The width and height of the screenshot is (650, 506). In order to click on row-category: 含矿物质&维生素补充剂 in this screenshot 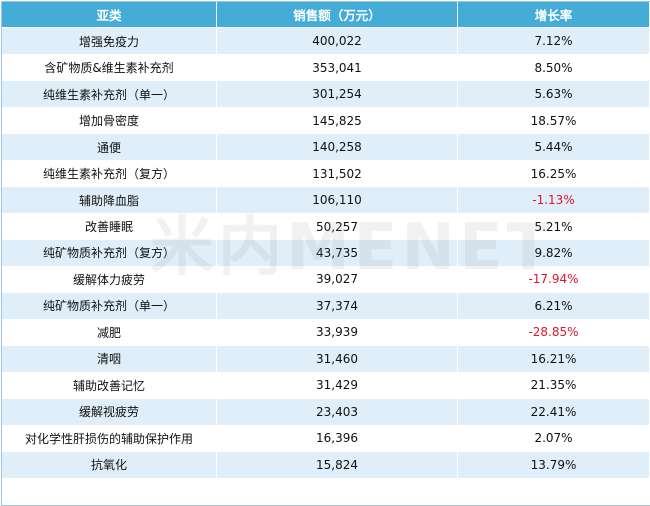, I will do `click(109, 68)`.